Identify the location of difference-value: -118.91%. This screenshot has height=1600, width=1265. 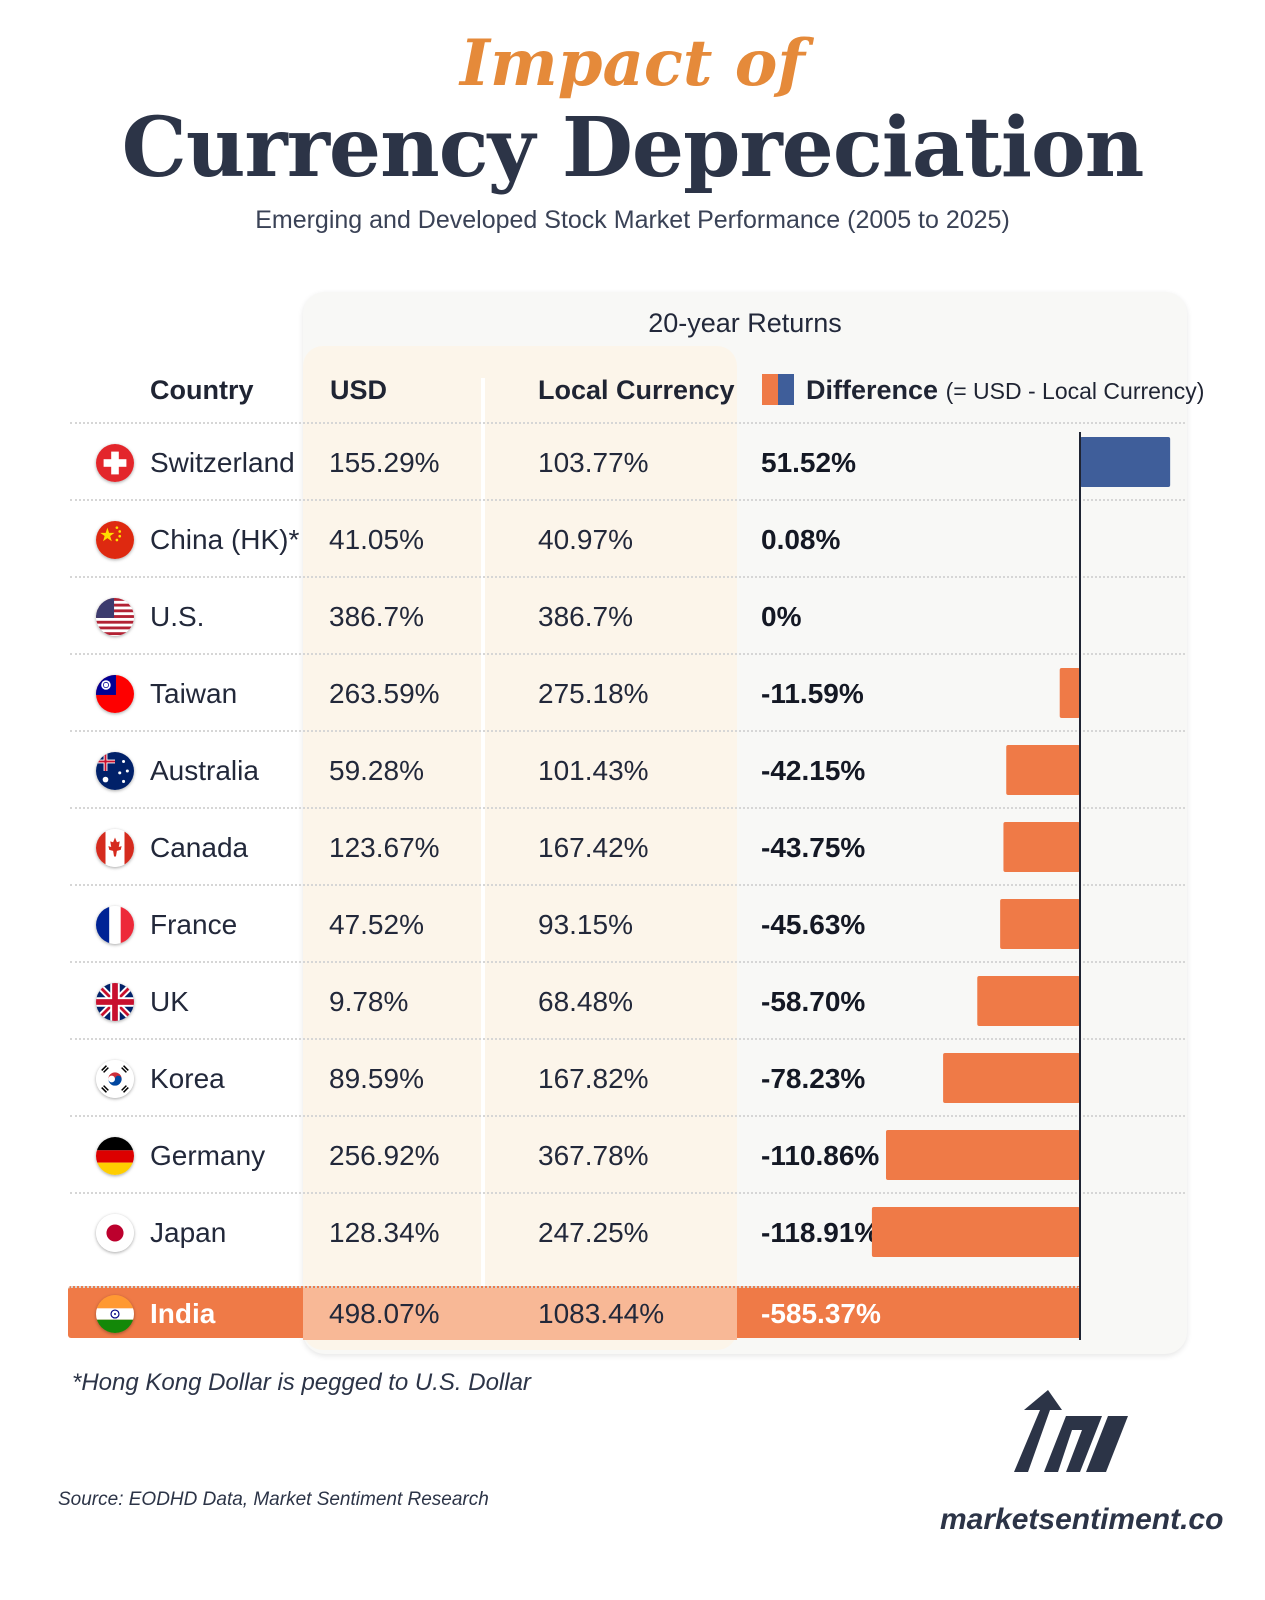
(820, 1232).